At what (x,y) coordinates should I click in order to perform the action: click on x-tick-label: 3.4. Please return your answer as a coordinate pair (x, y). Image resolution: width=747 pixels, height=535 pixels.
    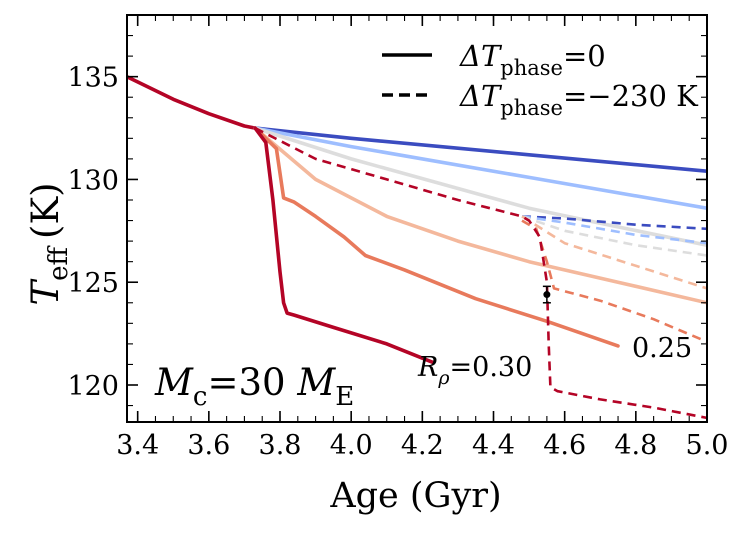
    Looking at the image, I should click on (137, 445).